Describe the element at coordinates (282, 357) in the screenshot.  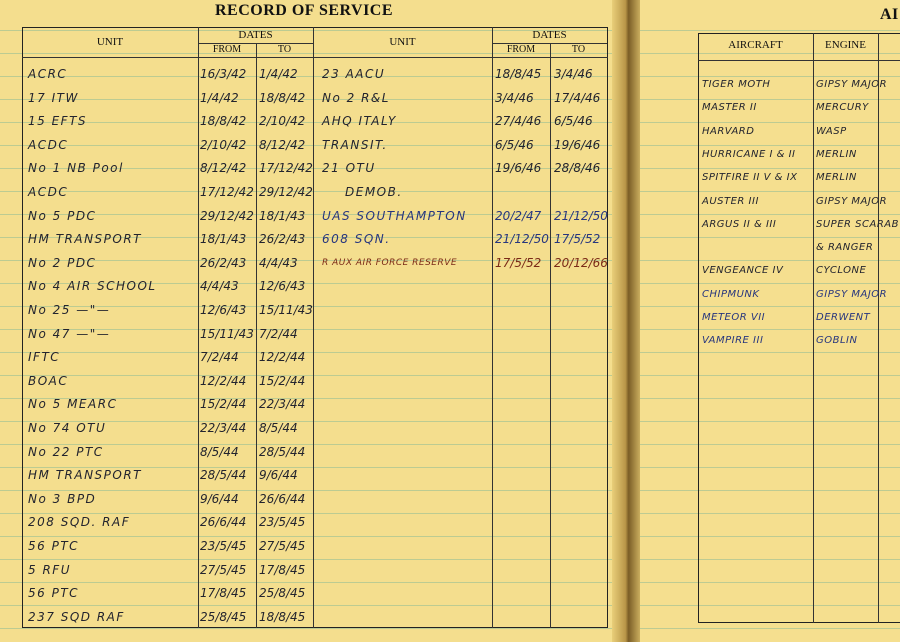
I see `to-date: 12/2/44` at that location.